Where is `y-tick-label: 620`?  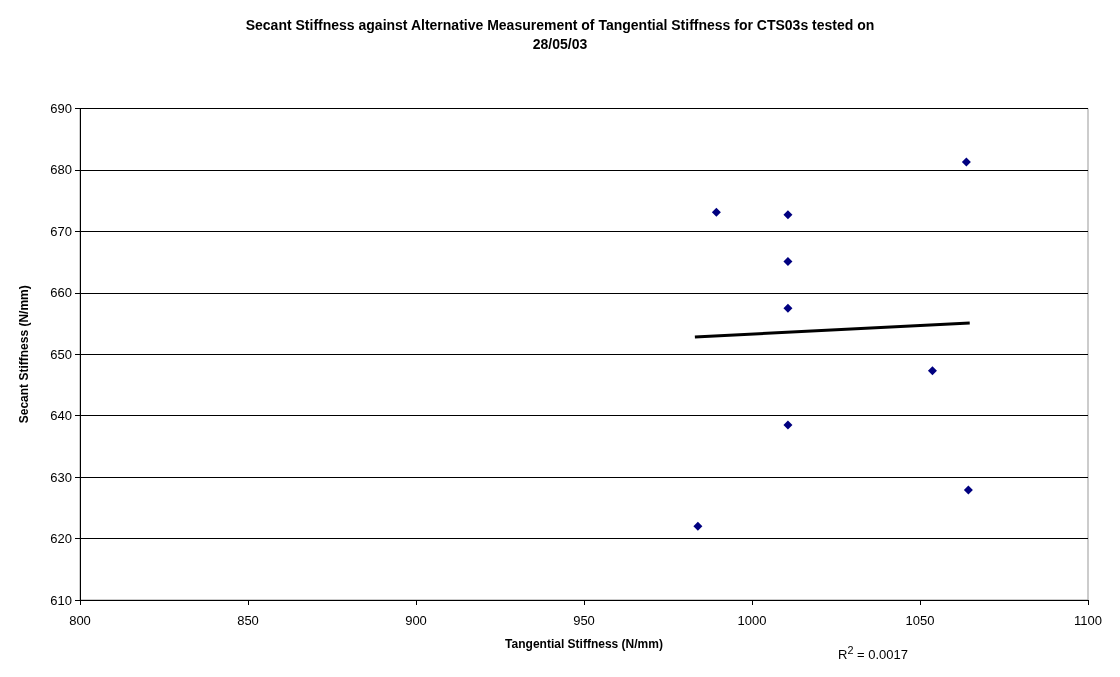
y-tick-label: 620 is located at coordinates (61, 539).